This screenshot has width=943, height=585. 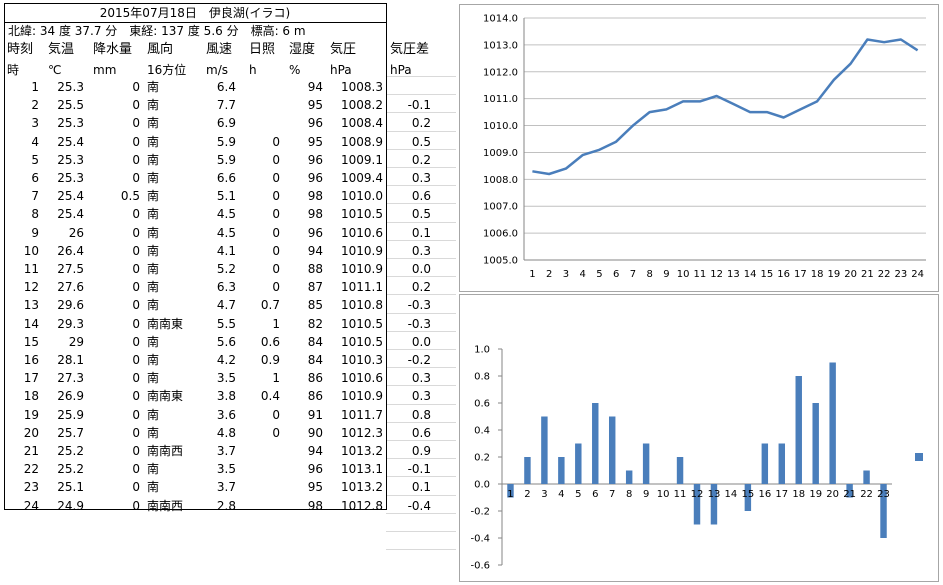 I want to click on y-tick-label: 0.6, so click(x=482, y=404).